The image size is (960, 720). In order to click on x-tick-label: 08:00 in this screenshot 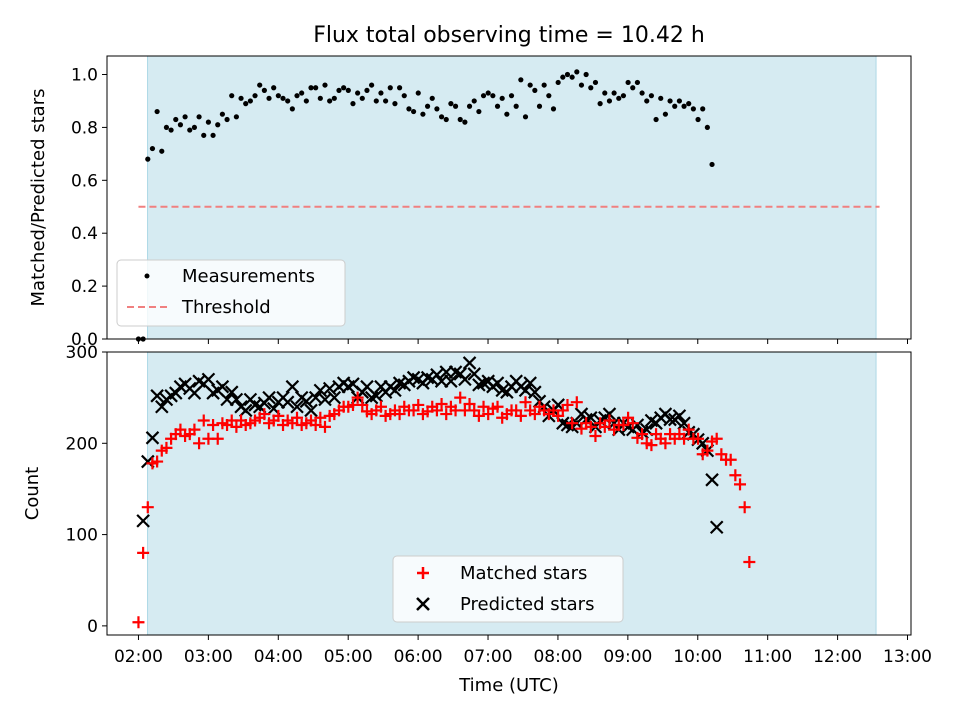, I will do `click(557, 657)`.